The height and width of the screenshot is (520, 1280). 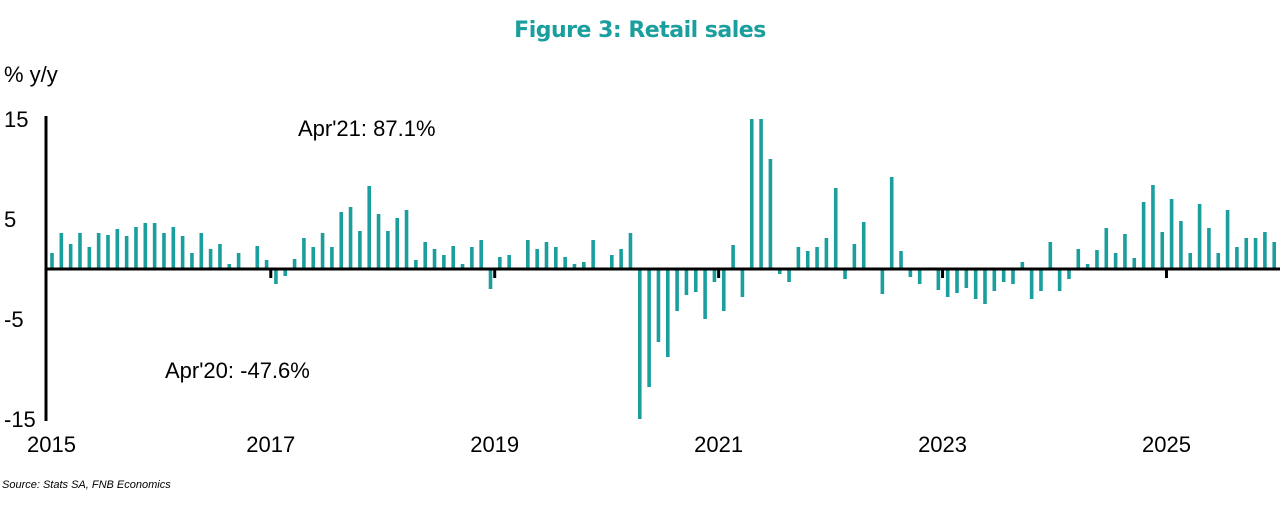 I want to click on y-tick-label: 5, so click(x=10, y=219).